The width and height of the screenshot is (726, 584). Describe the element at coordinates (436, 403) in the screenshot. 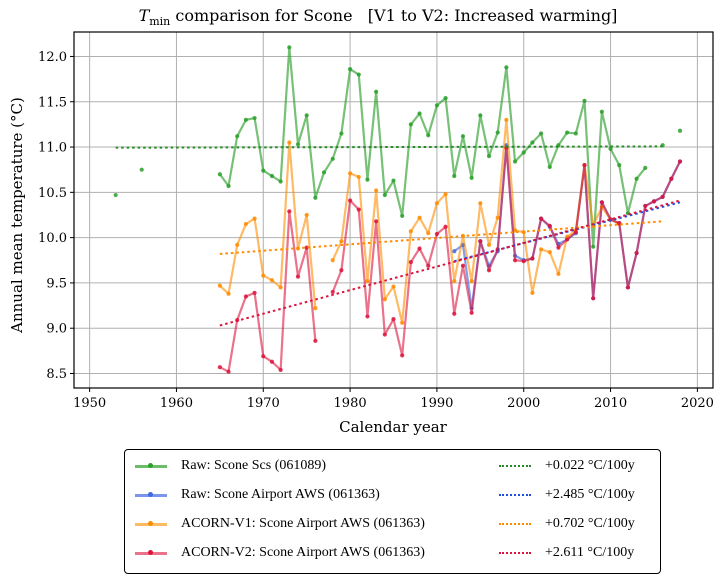

I see `x-tick-label: 1990` at that location.